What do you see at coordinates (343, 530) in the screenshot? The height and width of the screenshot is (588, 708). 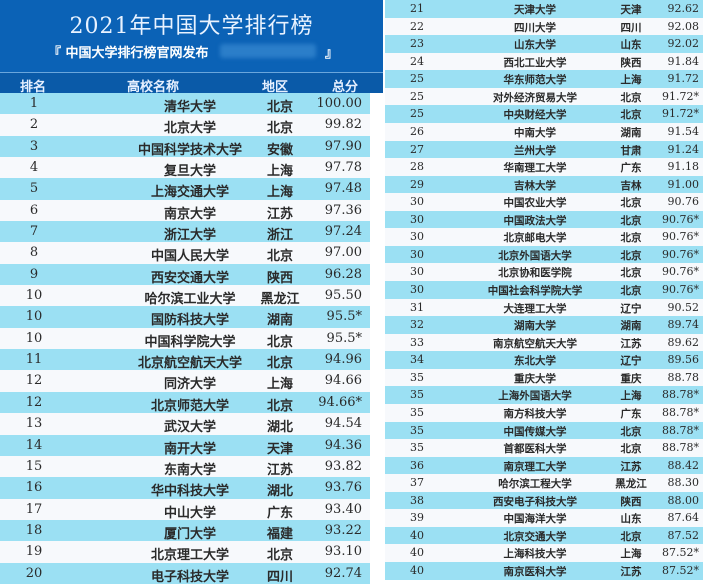 I see `score-cell: 93.22` at bounding box center [343, 530].